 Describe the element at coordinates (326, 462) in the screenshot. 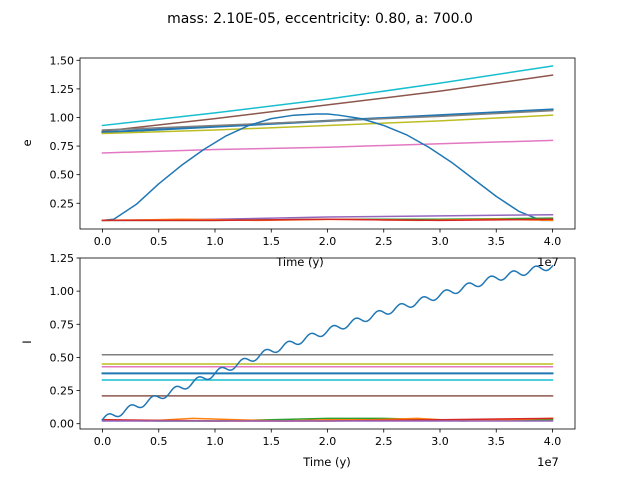

I see `inclination-xlabel: Time (y)` at that location.